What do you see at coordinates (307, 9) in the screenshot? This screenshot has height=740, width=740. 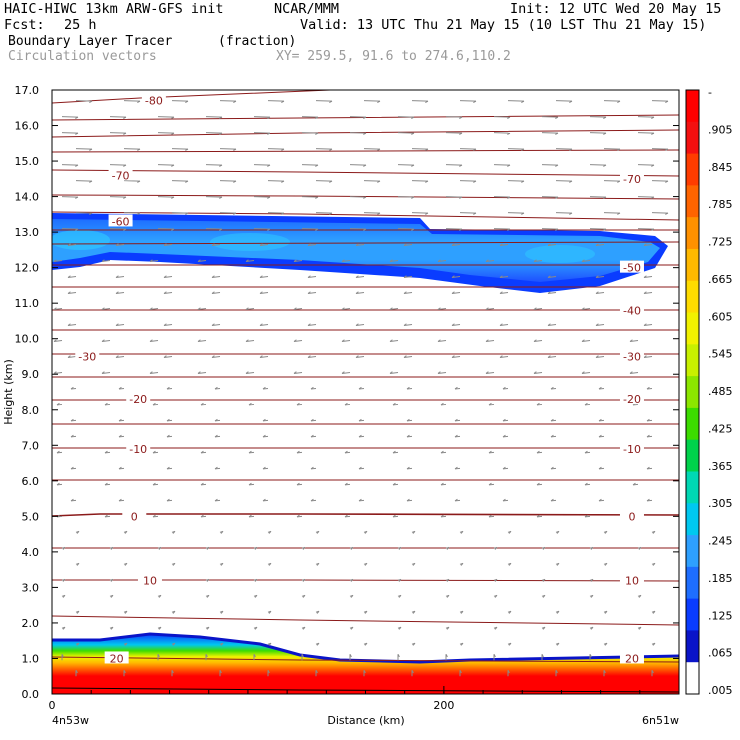 I see `org-label: NCAR/MMM` at bounding box center [307, 9].